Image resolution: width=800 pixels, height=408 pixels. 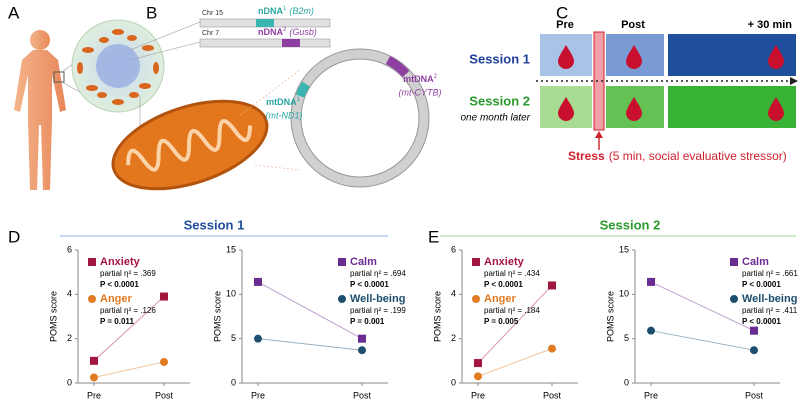 I want to click on superscript: 2, so click(x=436, y=77).